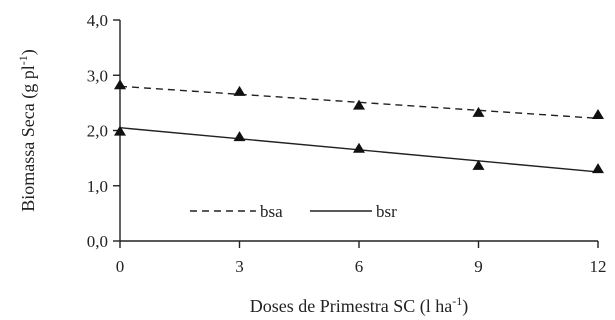 This screenshot has height=320, width=615. I want to click on legend: bsa bsr, so click(293, 211).